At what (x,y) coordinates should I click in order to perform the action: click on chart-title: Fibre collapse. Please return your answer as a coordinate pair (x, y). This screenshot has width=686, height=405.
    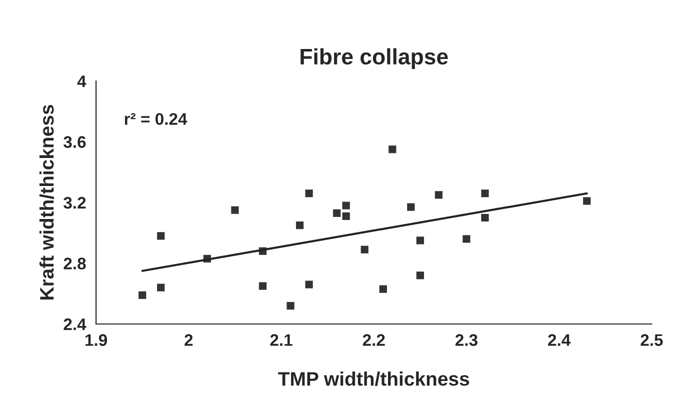
    Looking at the image, I should click on (374, 58).